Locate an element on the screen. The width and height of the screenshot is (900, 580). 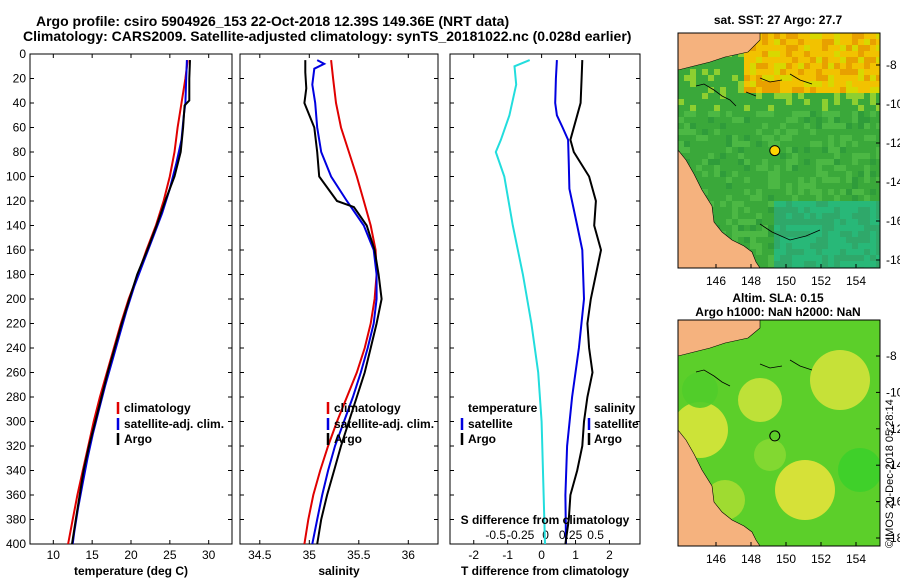
legend-satellite: satellite-adj. clim. is located at coordinates (384, 424).